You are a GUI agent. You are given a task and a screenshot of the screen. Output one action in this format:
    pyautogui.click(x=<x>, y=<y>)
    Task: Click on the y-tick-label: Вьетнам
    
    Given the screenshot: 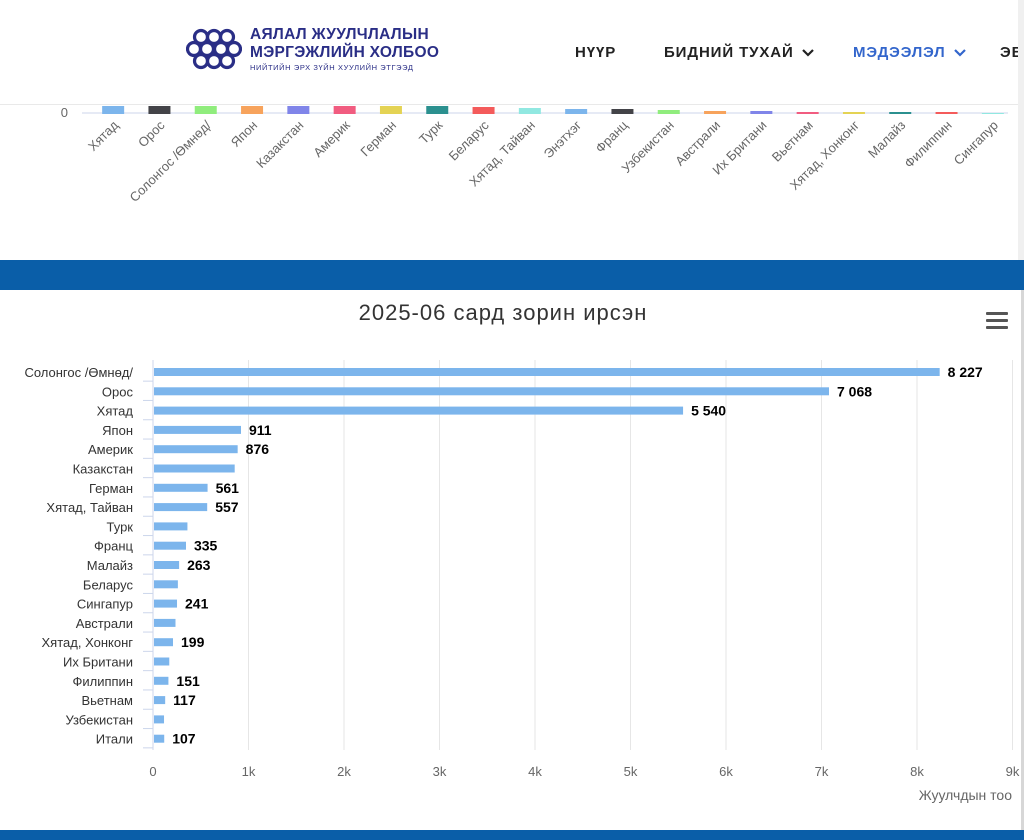 What is the action you would take?
    pyautogui.click(x=107, y=700)
    